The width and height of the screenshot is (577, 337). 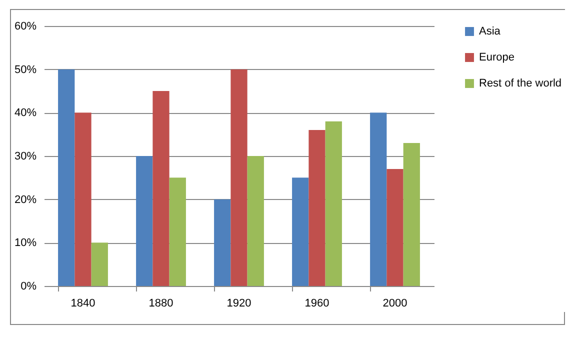 I want to click on legend-label: Europe, so click(x=496, y=58).